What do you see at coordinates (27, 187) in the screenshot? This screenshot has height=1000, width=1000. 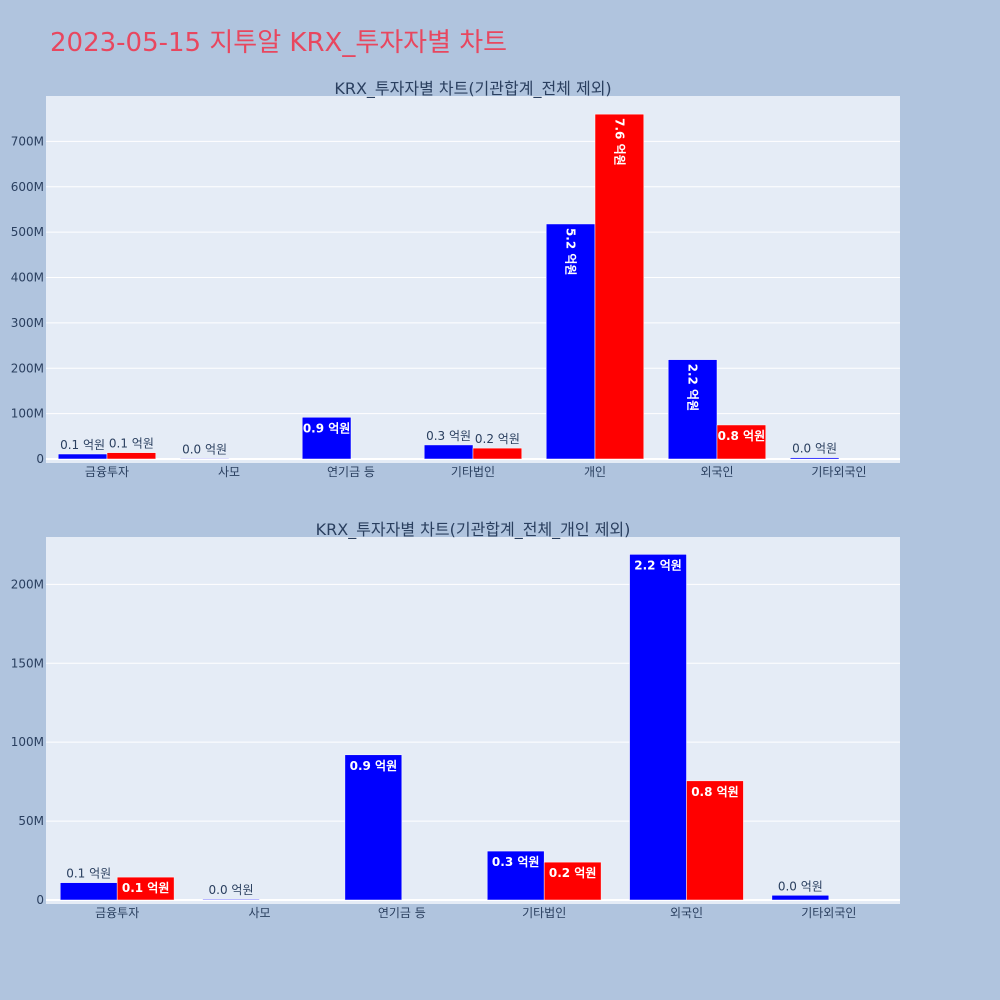 I see `y-tick-label: 600M` at bounding box center [27, 187].